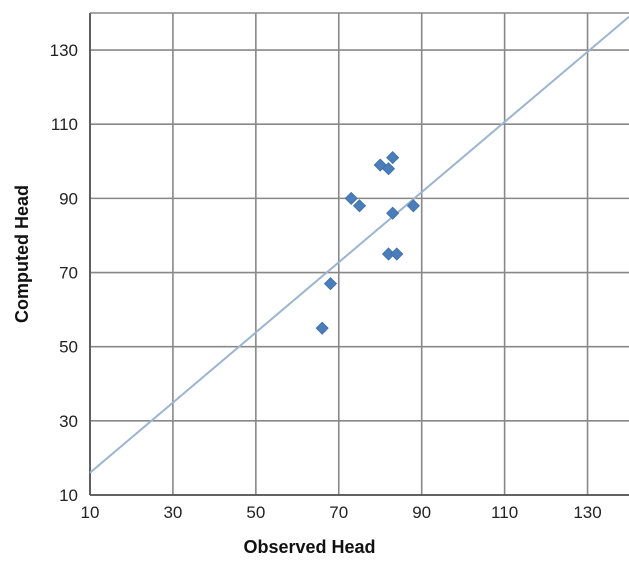 The image size is (629, 563). What do you see at coordinates (255, 512) in the screenshot?
I see `x-tick-label: 50` at bounding box center [255, 512].